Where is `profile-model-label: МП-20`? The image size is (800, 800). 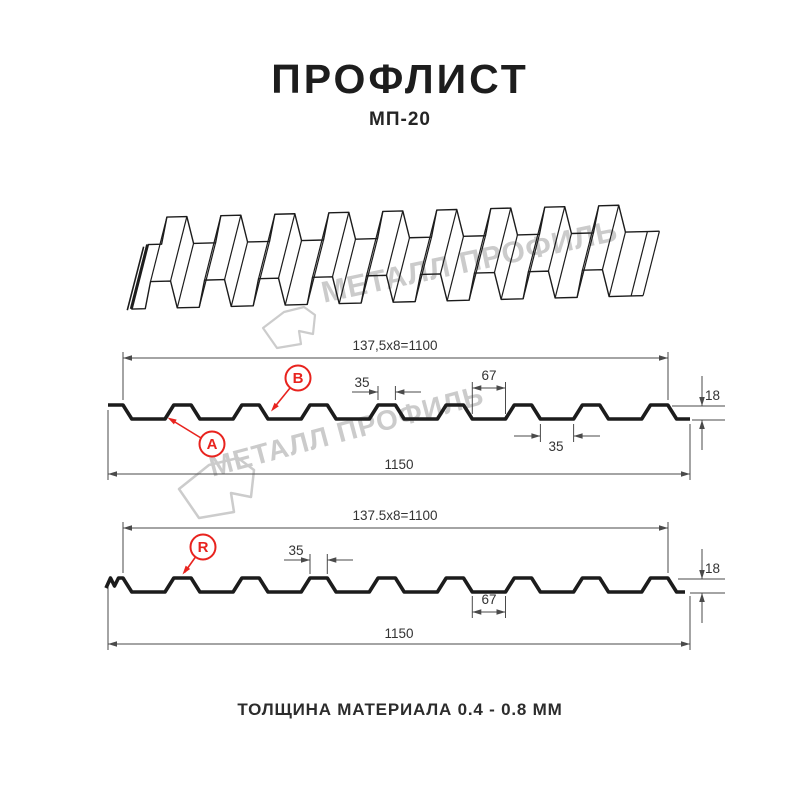 profile-model-label: МП-20 is located at coordinates (400, 119).